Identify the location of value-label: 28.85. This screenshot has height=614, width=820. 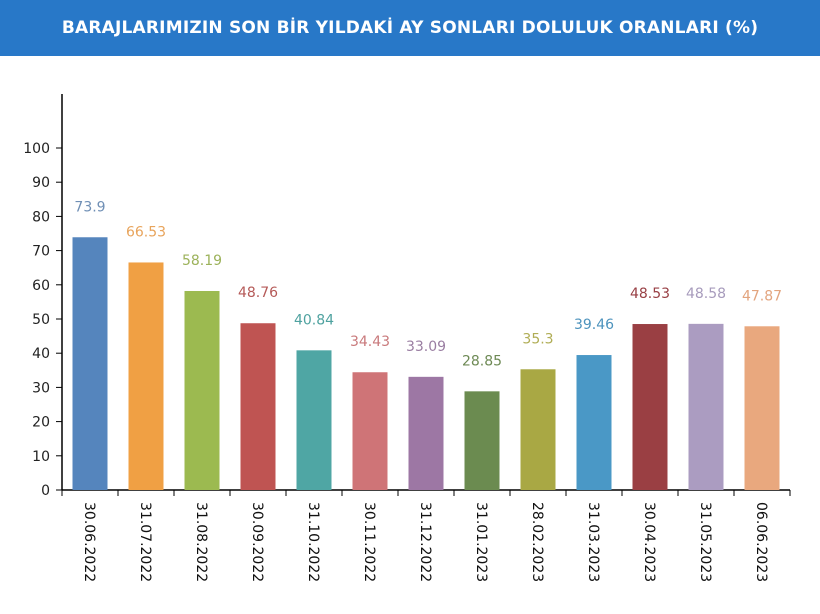
(482, 361).